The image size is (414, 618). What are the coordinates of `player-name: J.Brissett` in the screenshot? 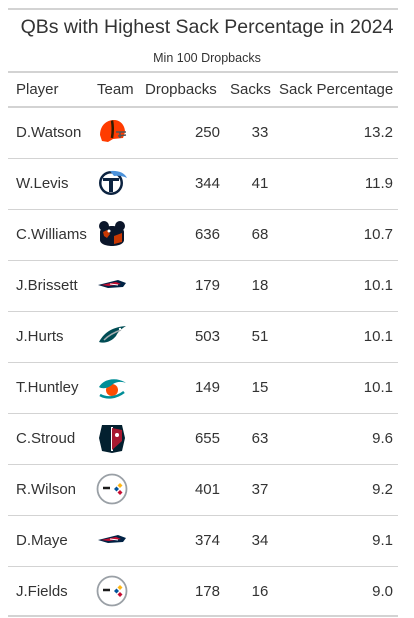 It's located at (47, 285).